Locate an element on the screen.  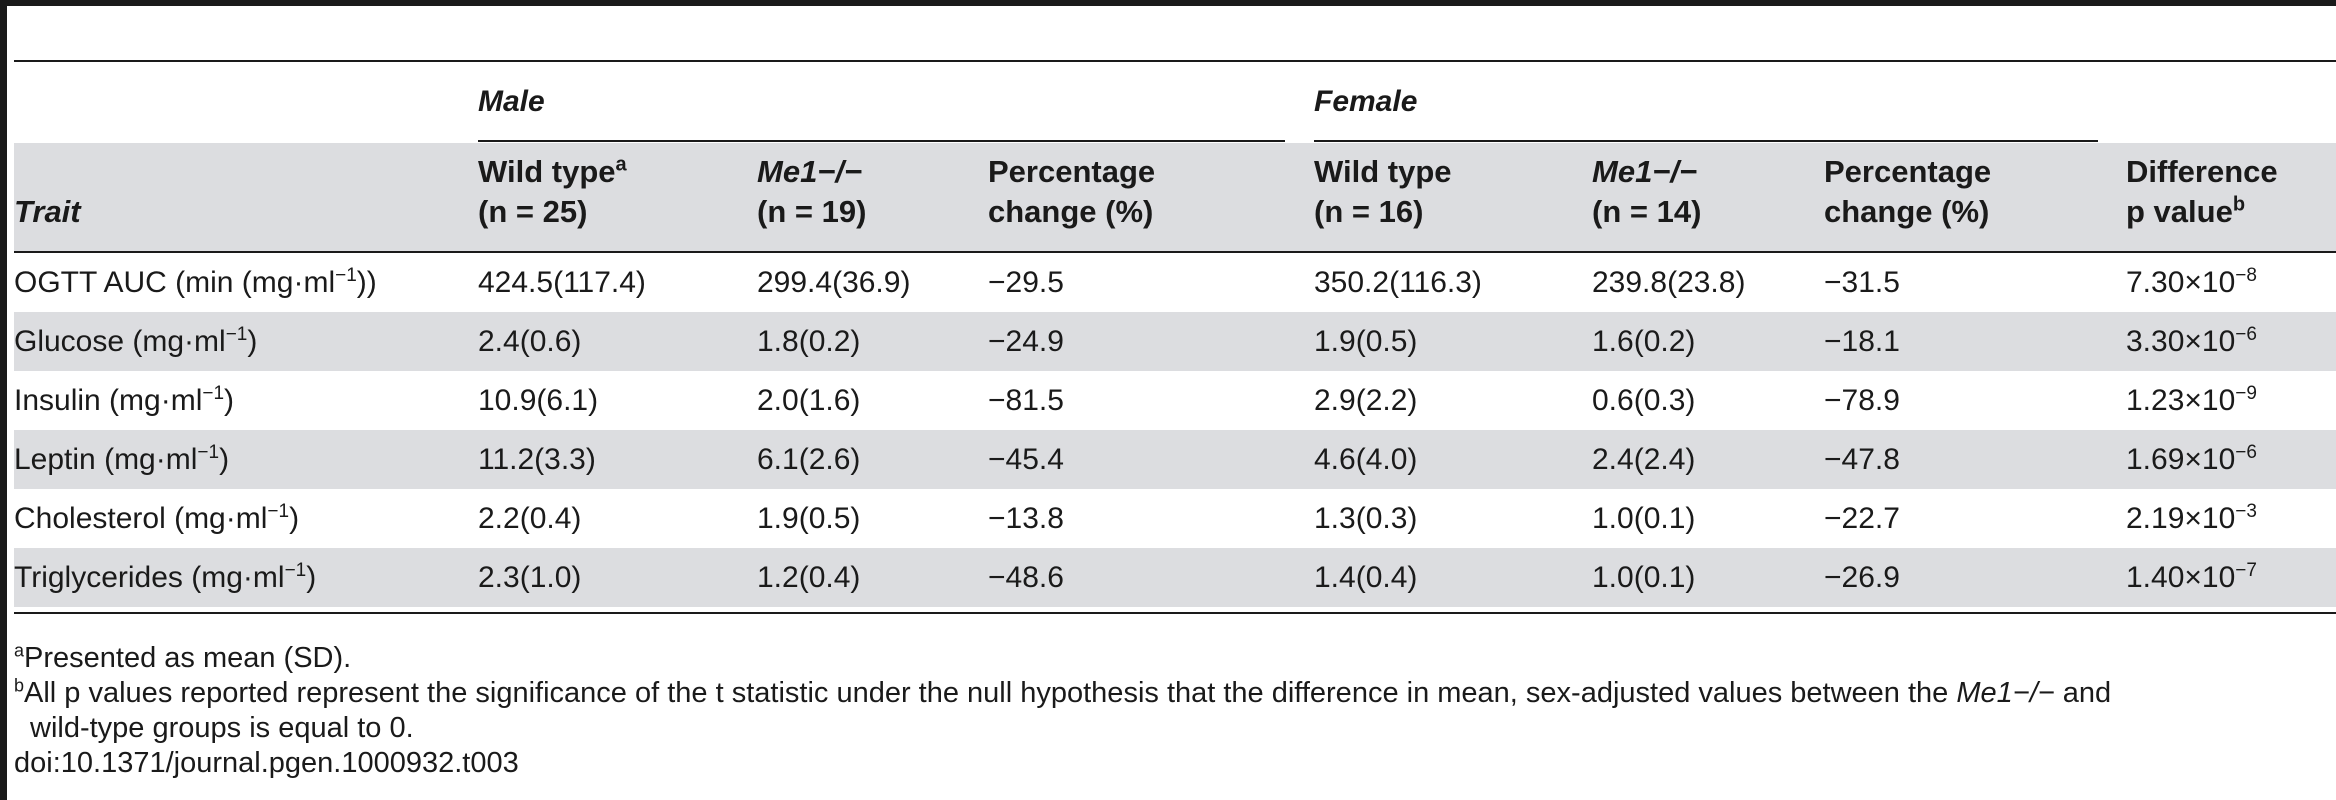
me1-male-cell: 1.8(0.2) is located at coordinates (809, 341).